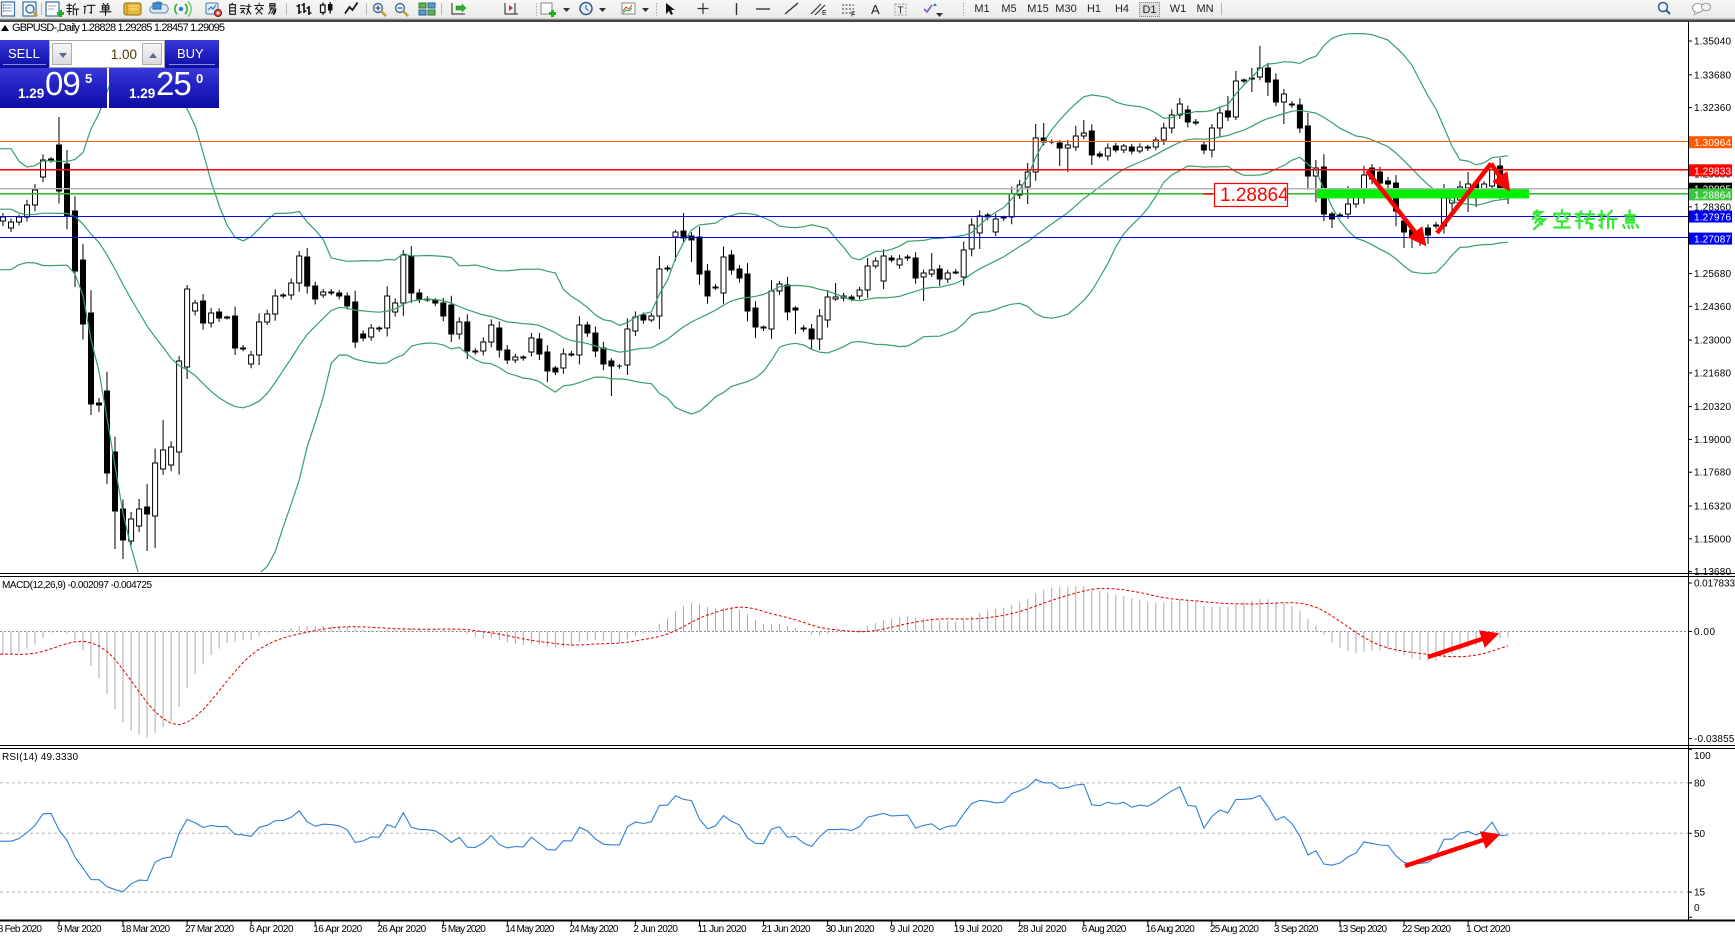  I want to click on svg-text: 1.32360, so click(1712, 108).